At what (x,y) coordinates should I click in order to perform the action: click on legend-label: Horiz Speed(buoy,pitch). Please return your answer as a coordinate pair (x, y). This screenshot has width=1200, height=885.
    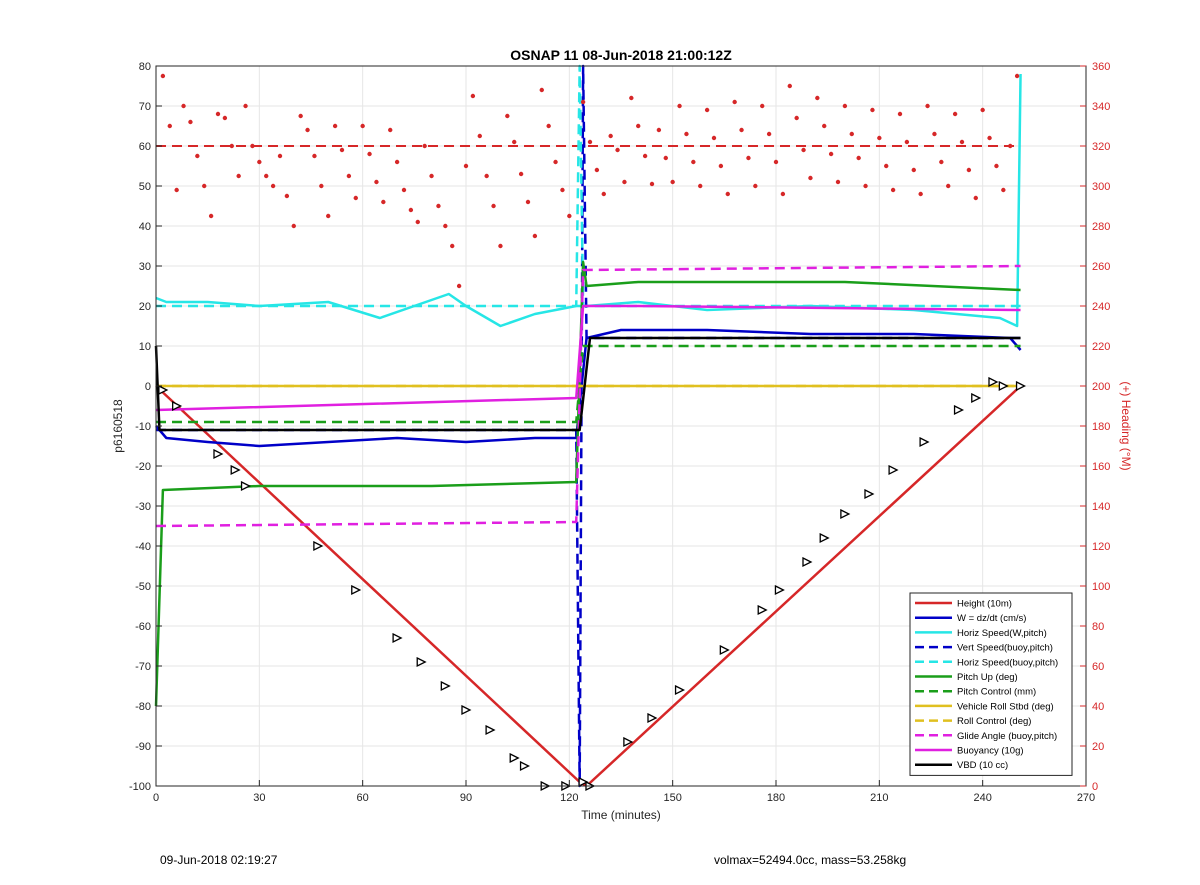
    Looking at the image, I should click on (1007, 662).